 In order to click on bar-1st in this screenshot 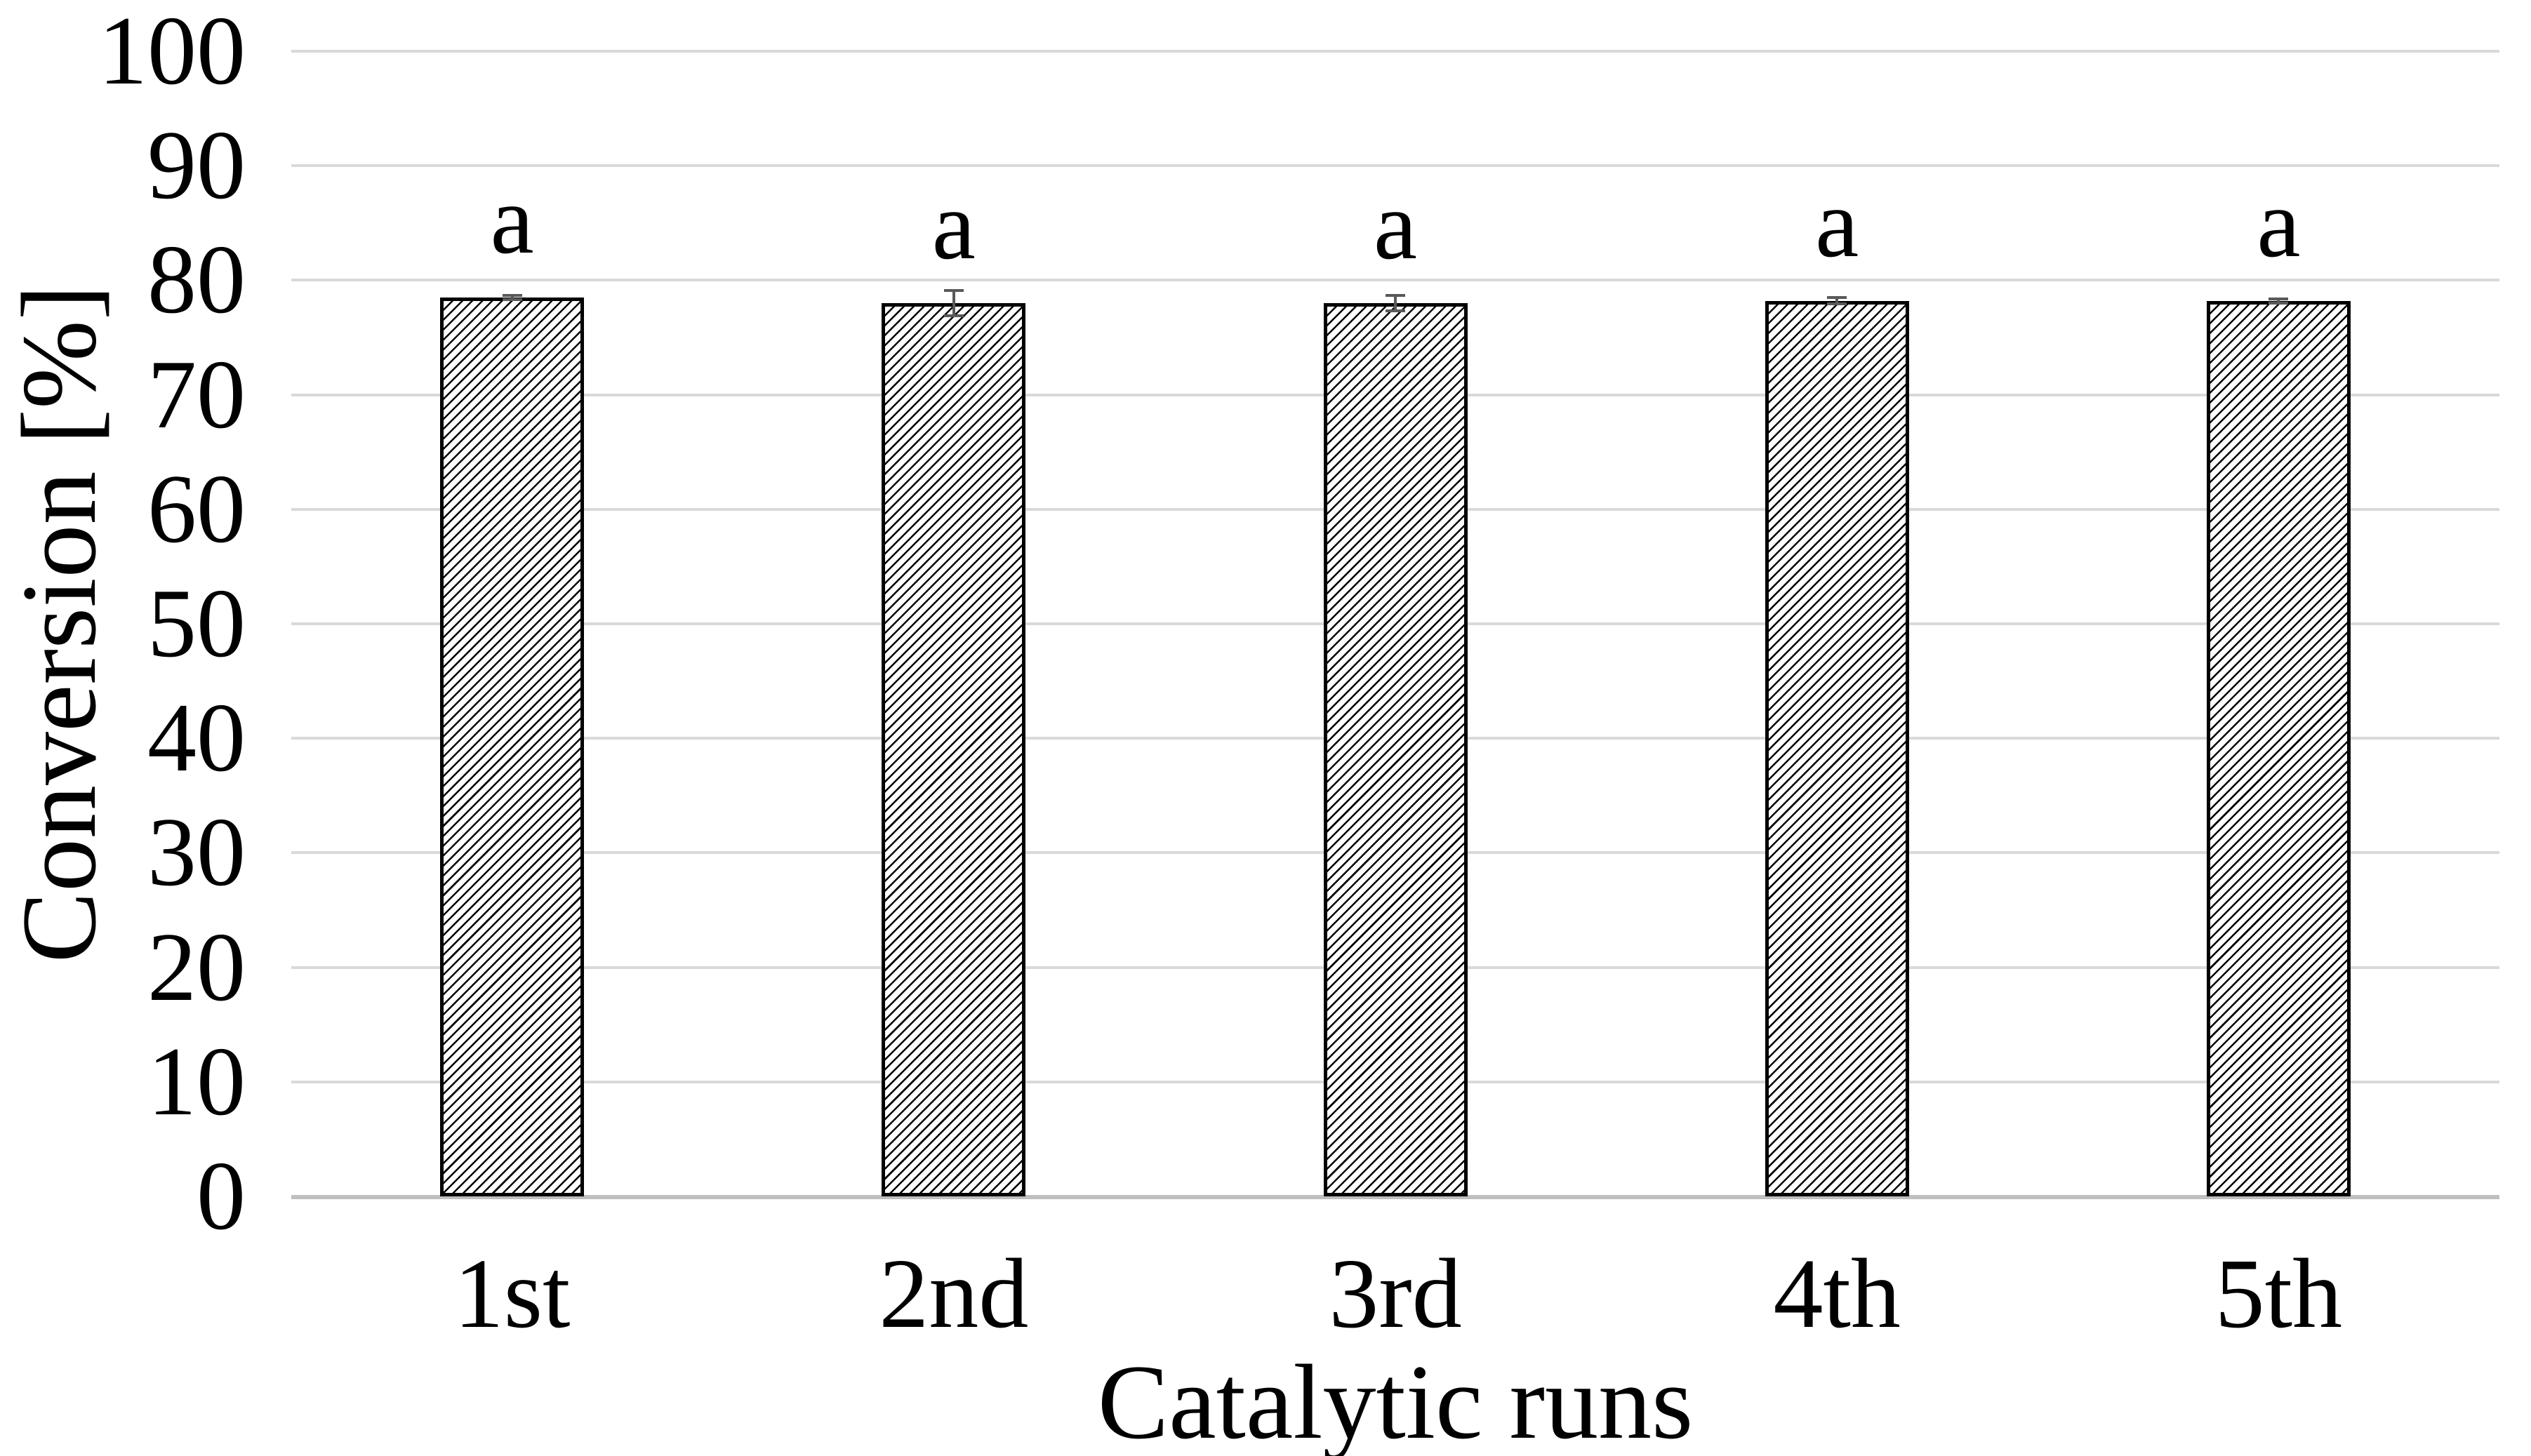, I will do `click(512, 747)`.